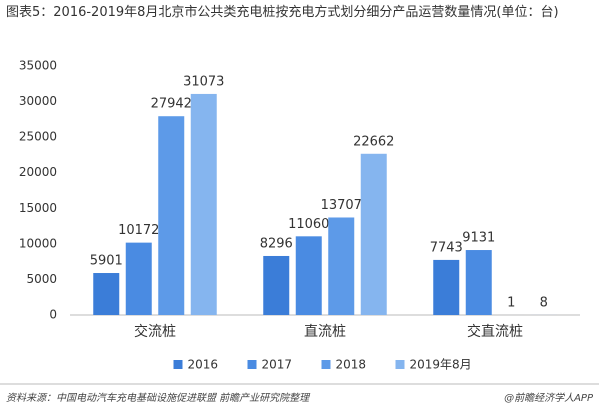 This screenshot has height=417, width=599. What do you see at coordinates (441, 365) in the screenshot?
I see `legend-label: 2019年8月` at bounding box center [441, 365].